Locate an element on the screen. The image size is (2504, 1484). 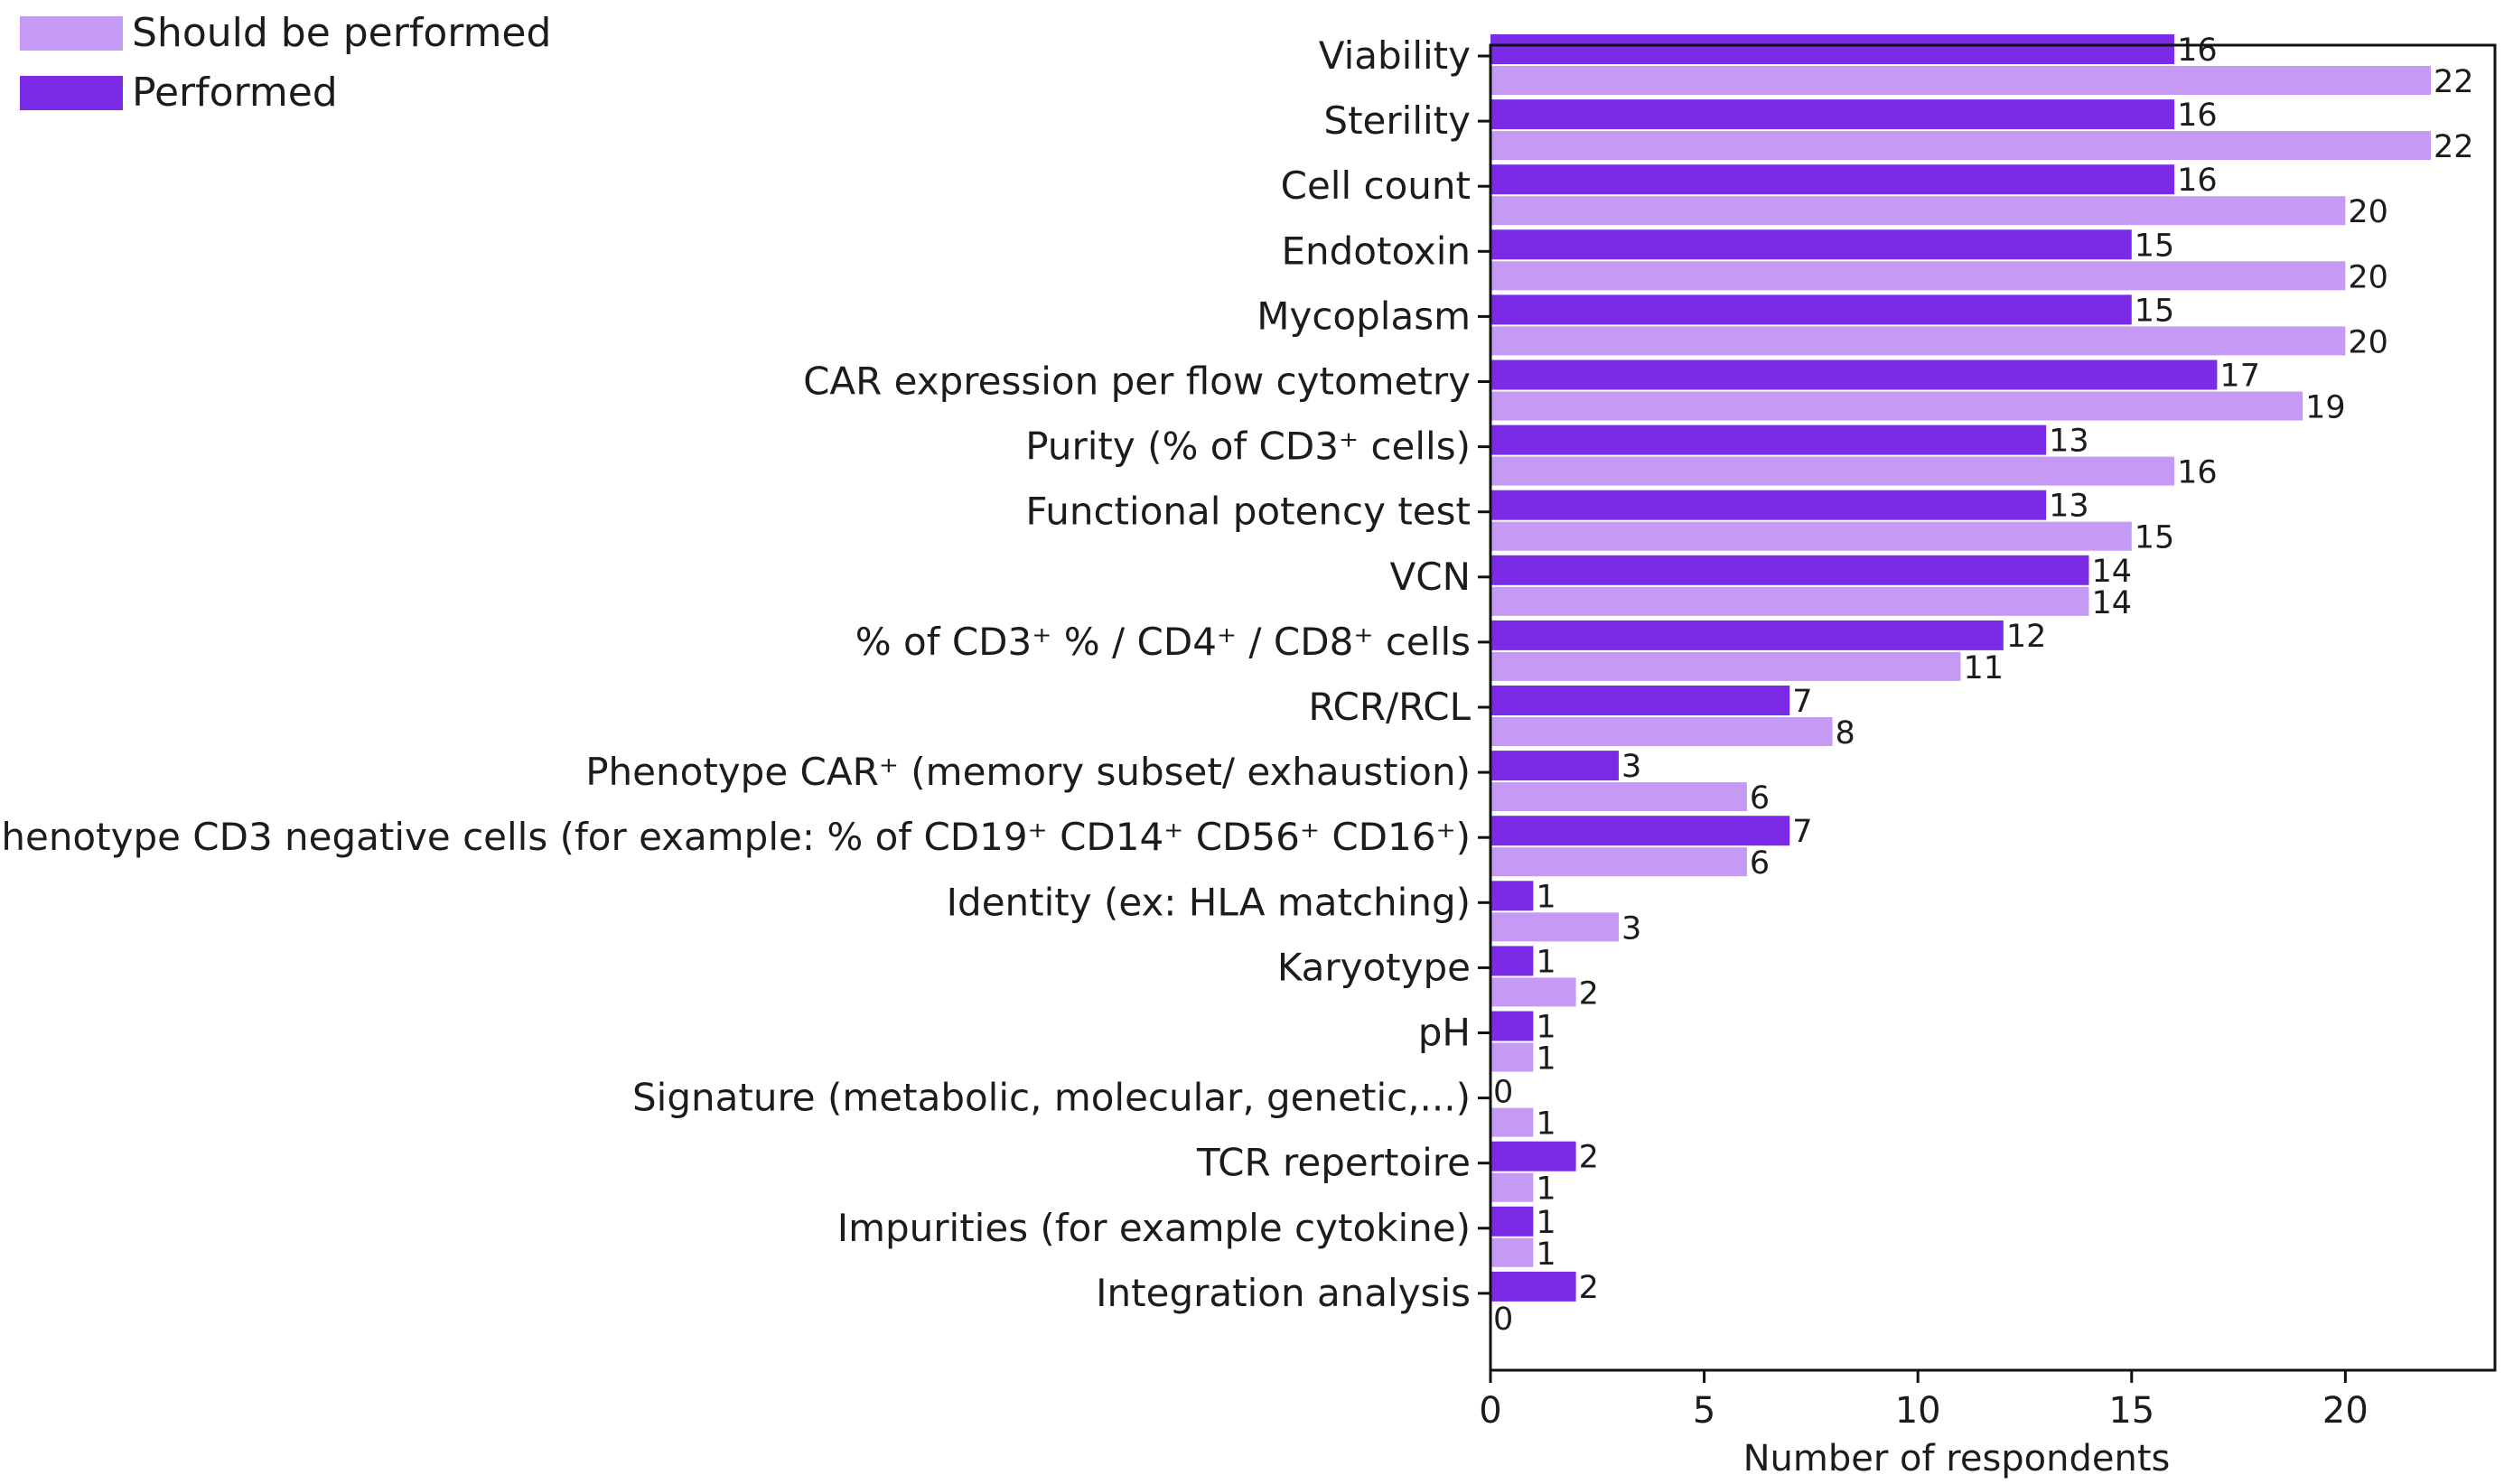
category-label-row-13: Identity (ex: HLA matching) is located at coordinates (1209, 902).